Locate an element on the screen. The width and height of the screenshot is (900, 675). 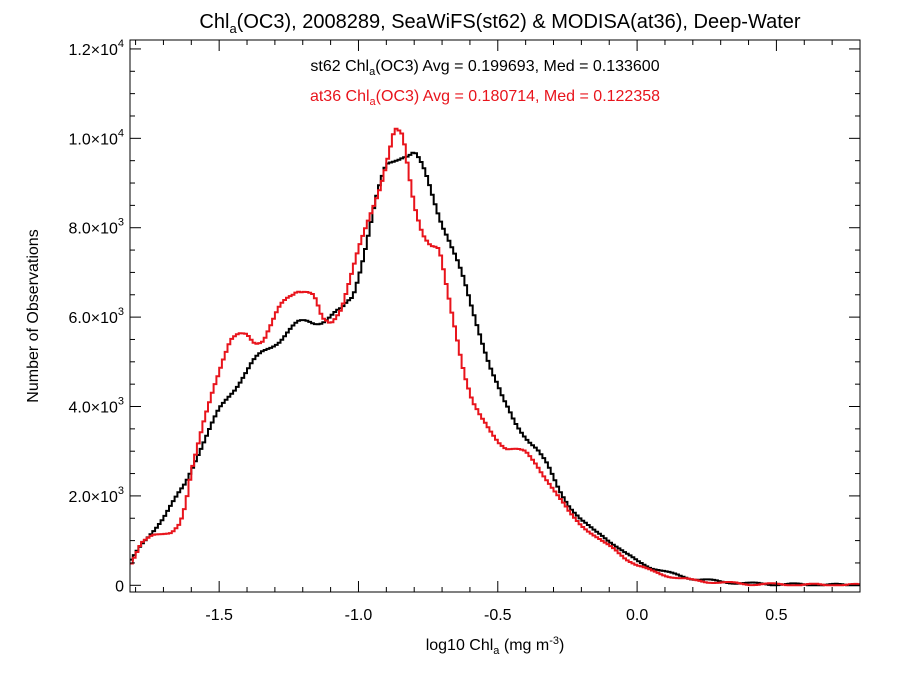
y-tick-label: 8.0×10³ is located at coordinates (96, 227).